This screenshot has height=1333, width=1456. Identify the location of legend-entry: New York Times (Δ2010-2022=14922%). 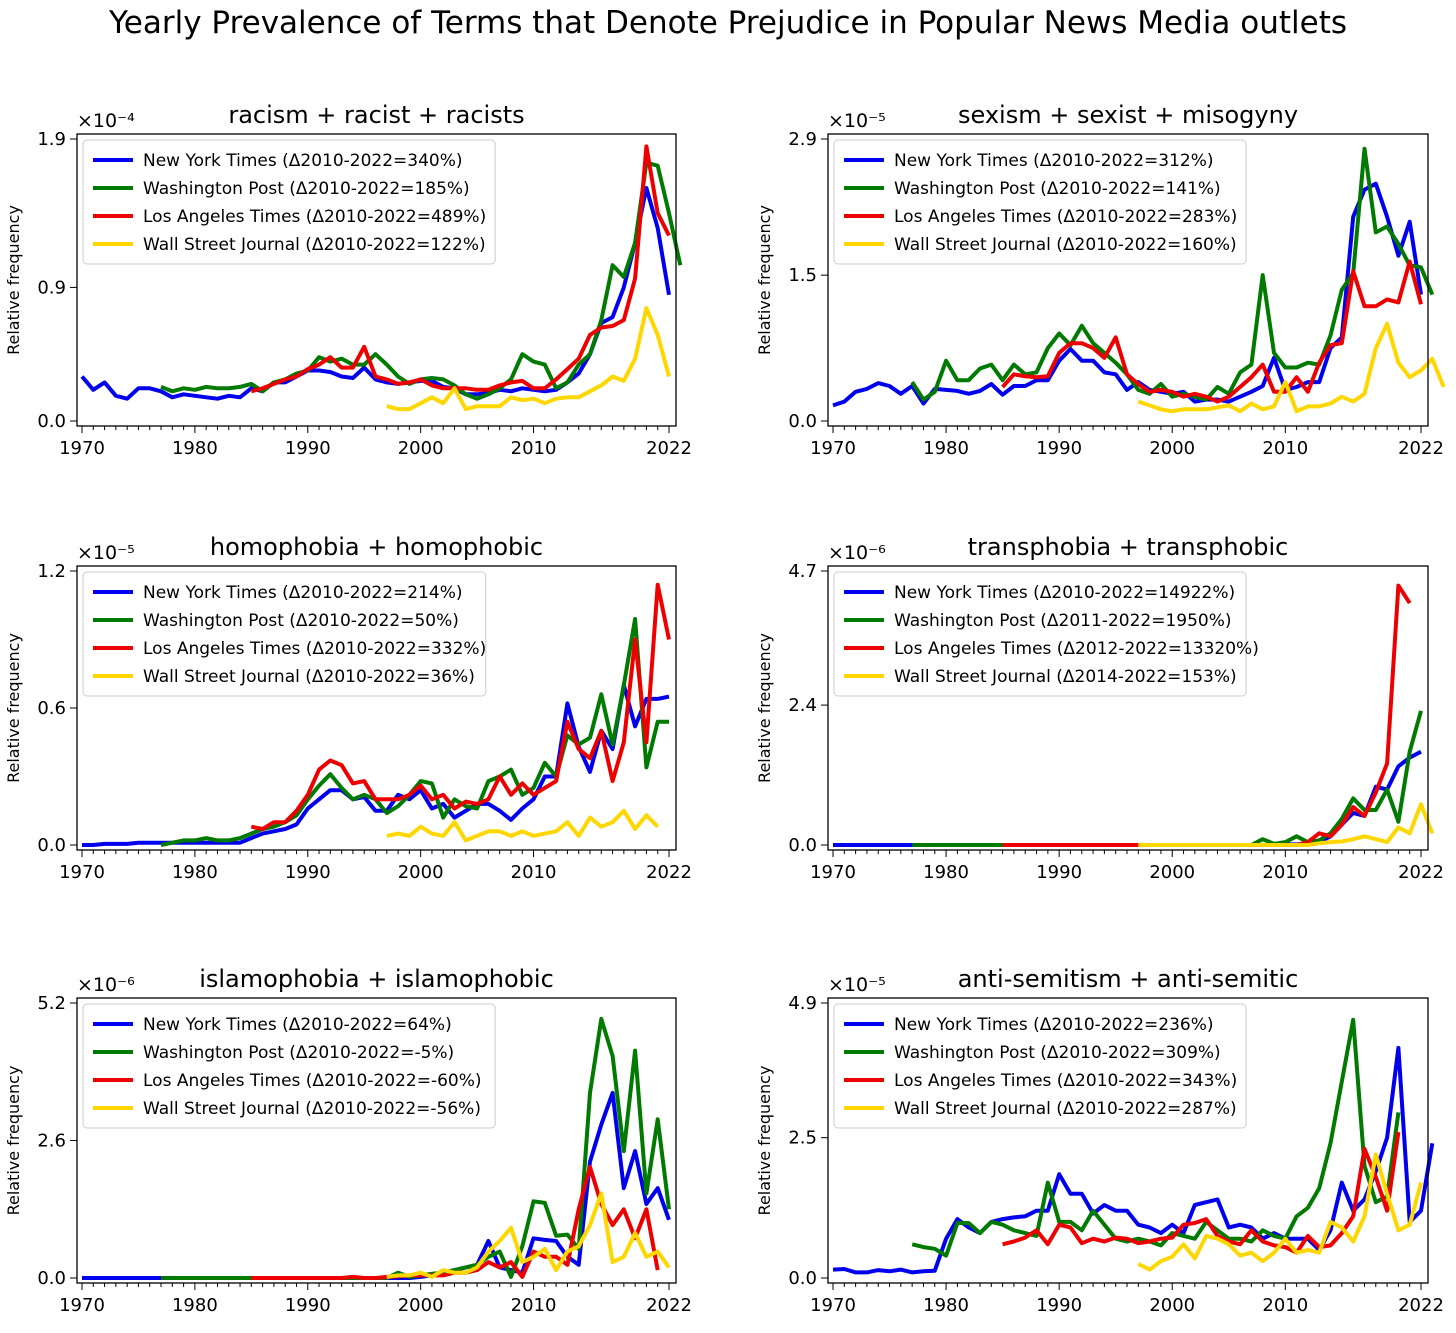
(1064, 593).